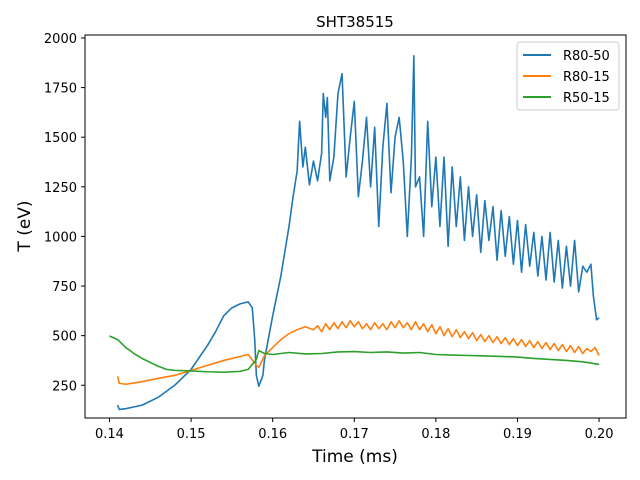 This screenshot has width=640, height=480. Describe the element at coordinates (435, 434) in the screenshot. I see `x-tick-label: 0.18` at that location.